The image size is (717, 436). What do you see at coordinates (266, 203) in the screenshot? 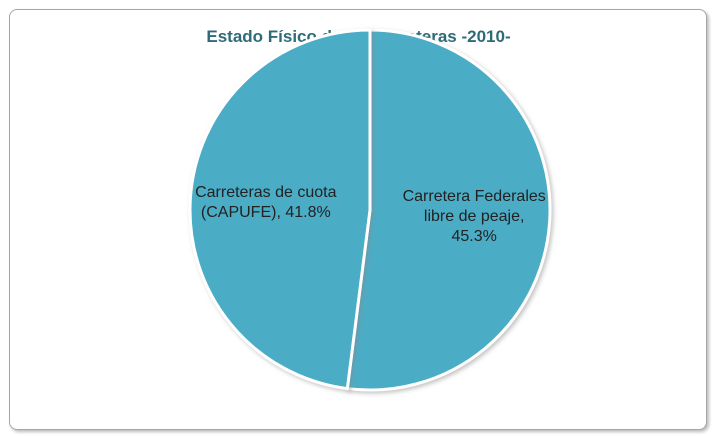
I see `data-label: Carreteras de cuota (CAPUFE), 41.8%` at bounding box center [266, 203].